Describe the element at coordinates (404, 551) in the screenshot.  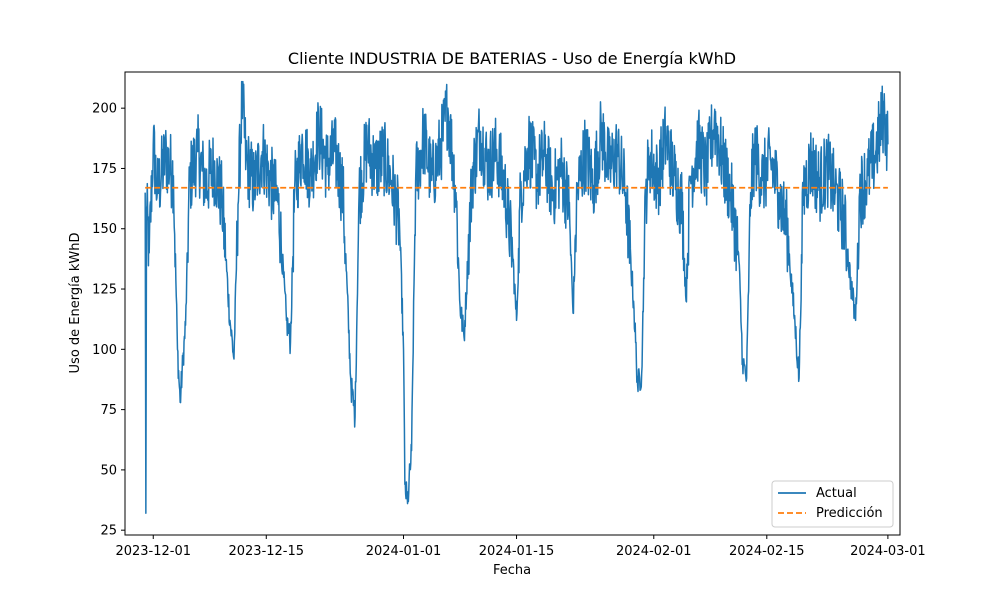
I see `x-tick-label: 2024-01-01` at that location.